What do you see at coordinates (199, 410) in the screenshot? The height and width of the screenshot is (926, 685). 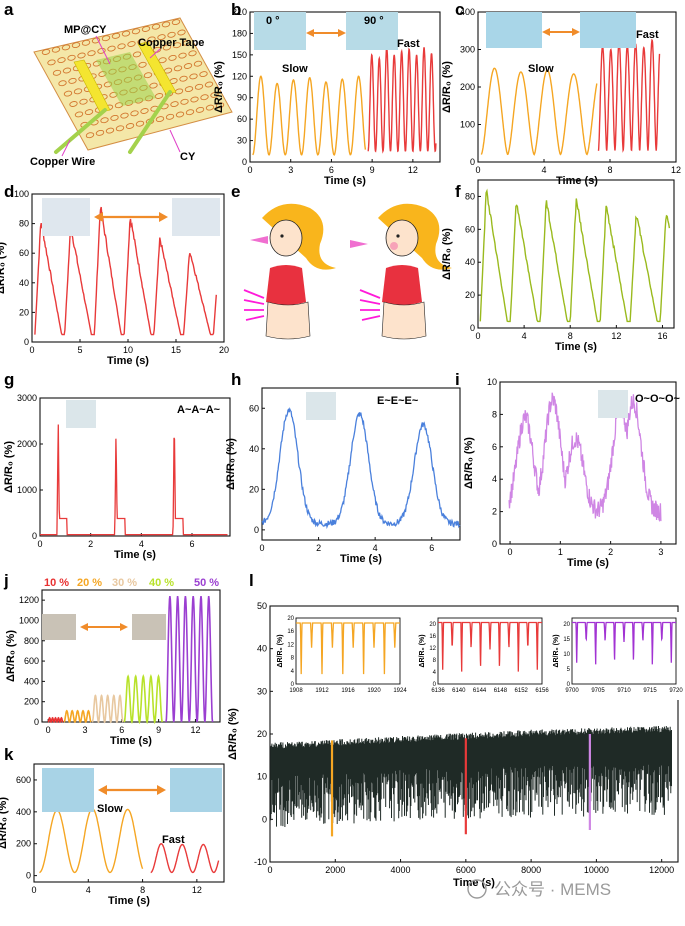 I see `label-g-phrase: A~A~A~` at bounding box center [199, 410].